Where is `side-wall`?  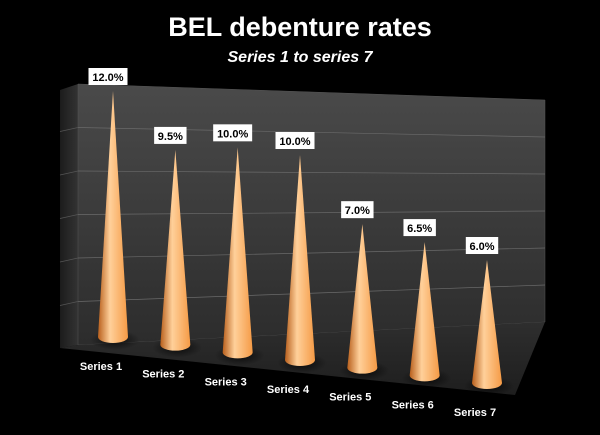 side-wall is located at coordinates (69, 216).